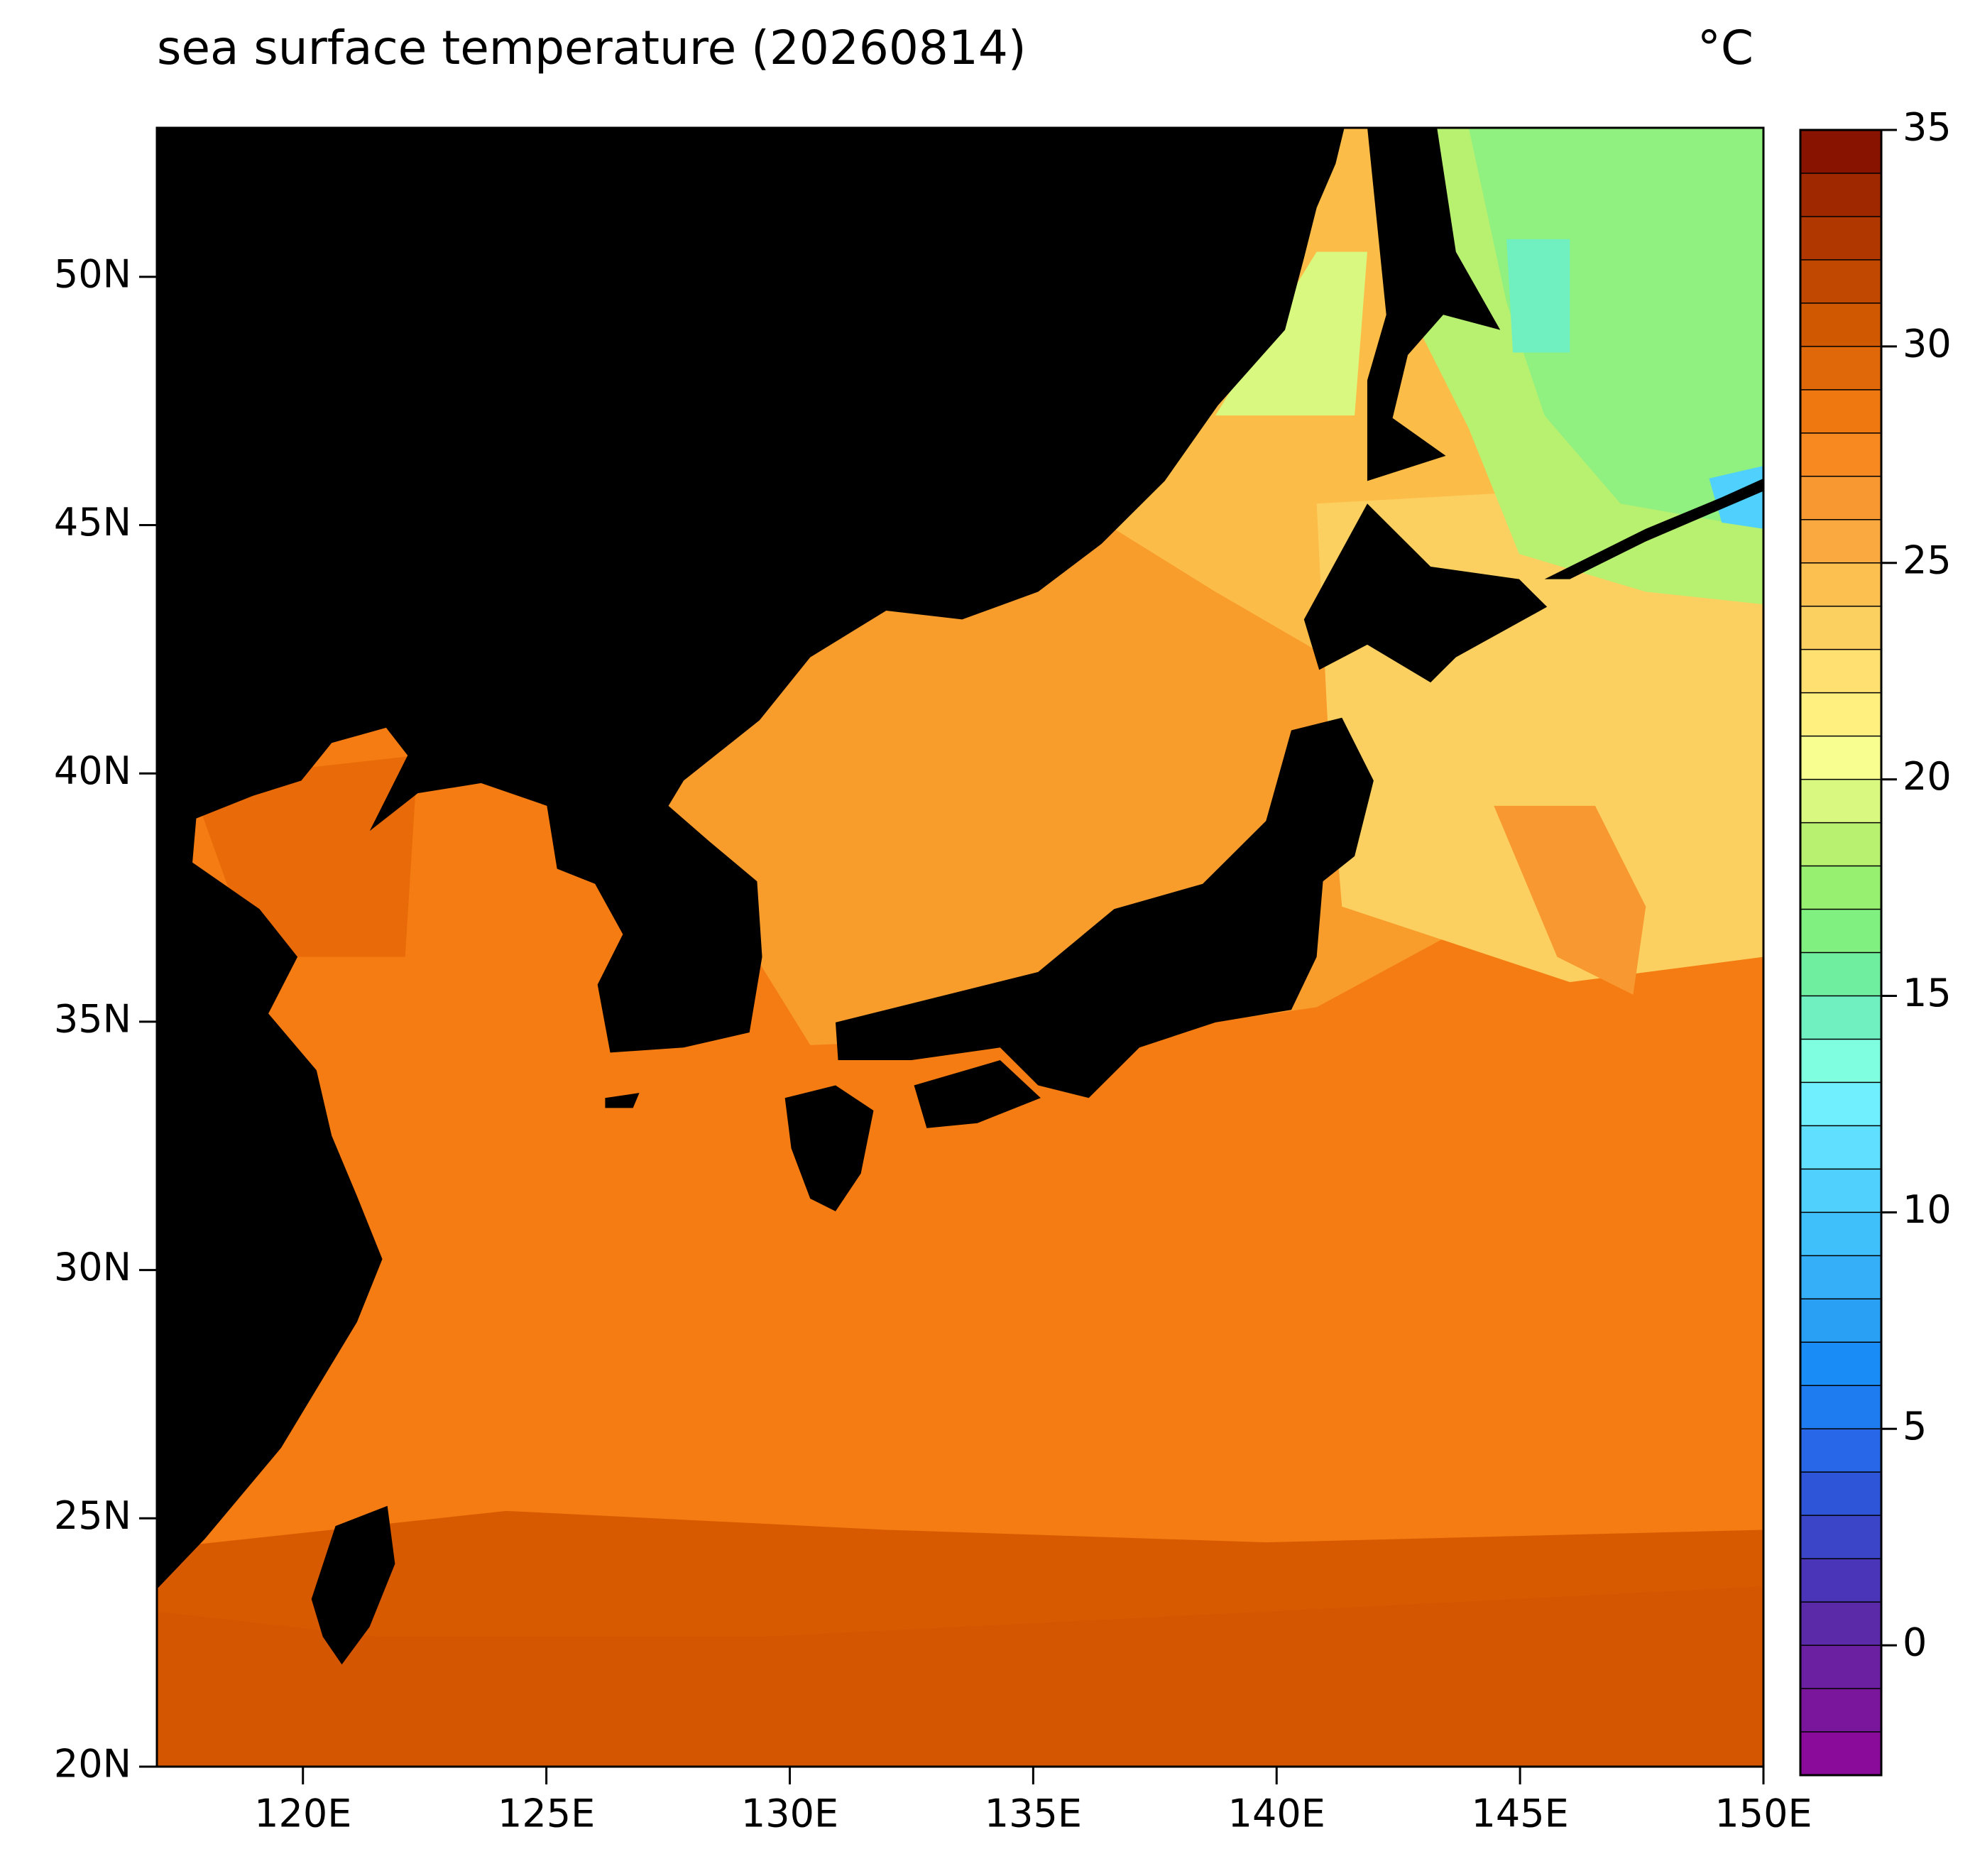  What do you see at coordinates (1915, 1426) in the screenshot?
I see `colorbar-tick-label: 5` at bounding box center [1915, 1426].